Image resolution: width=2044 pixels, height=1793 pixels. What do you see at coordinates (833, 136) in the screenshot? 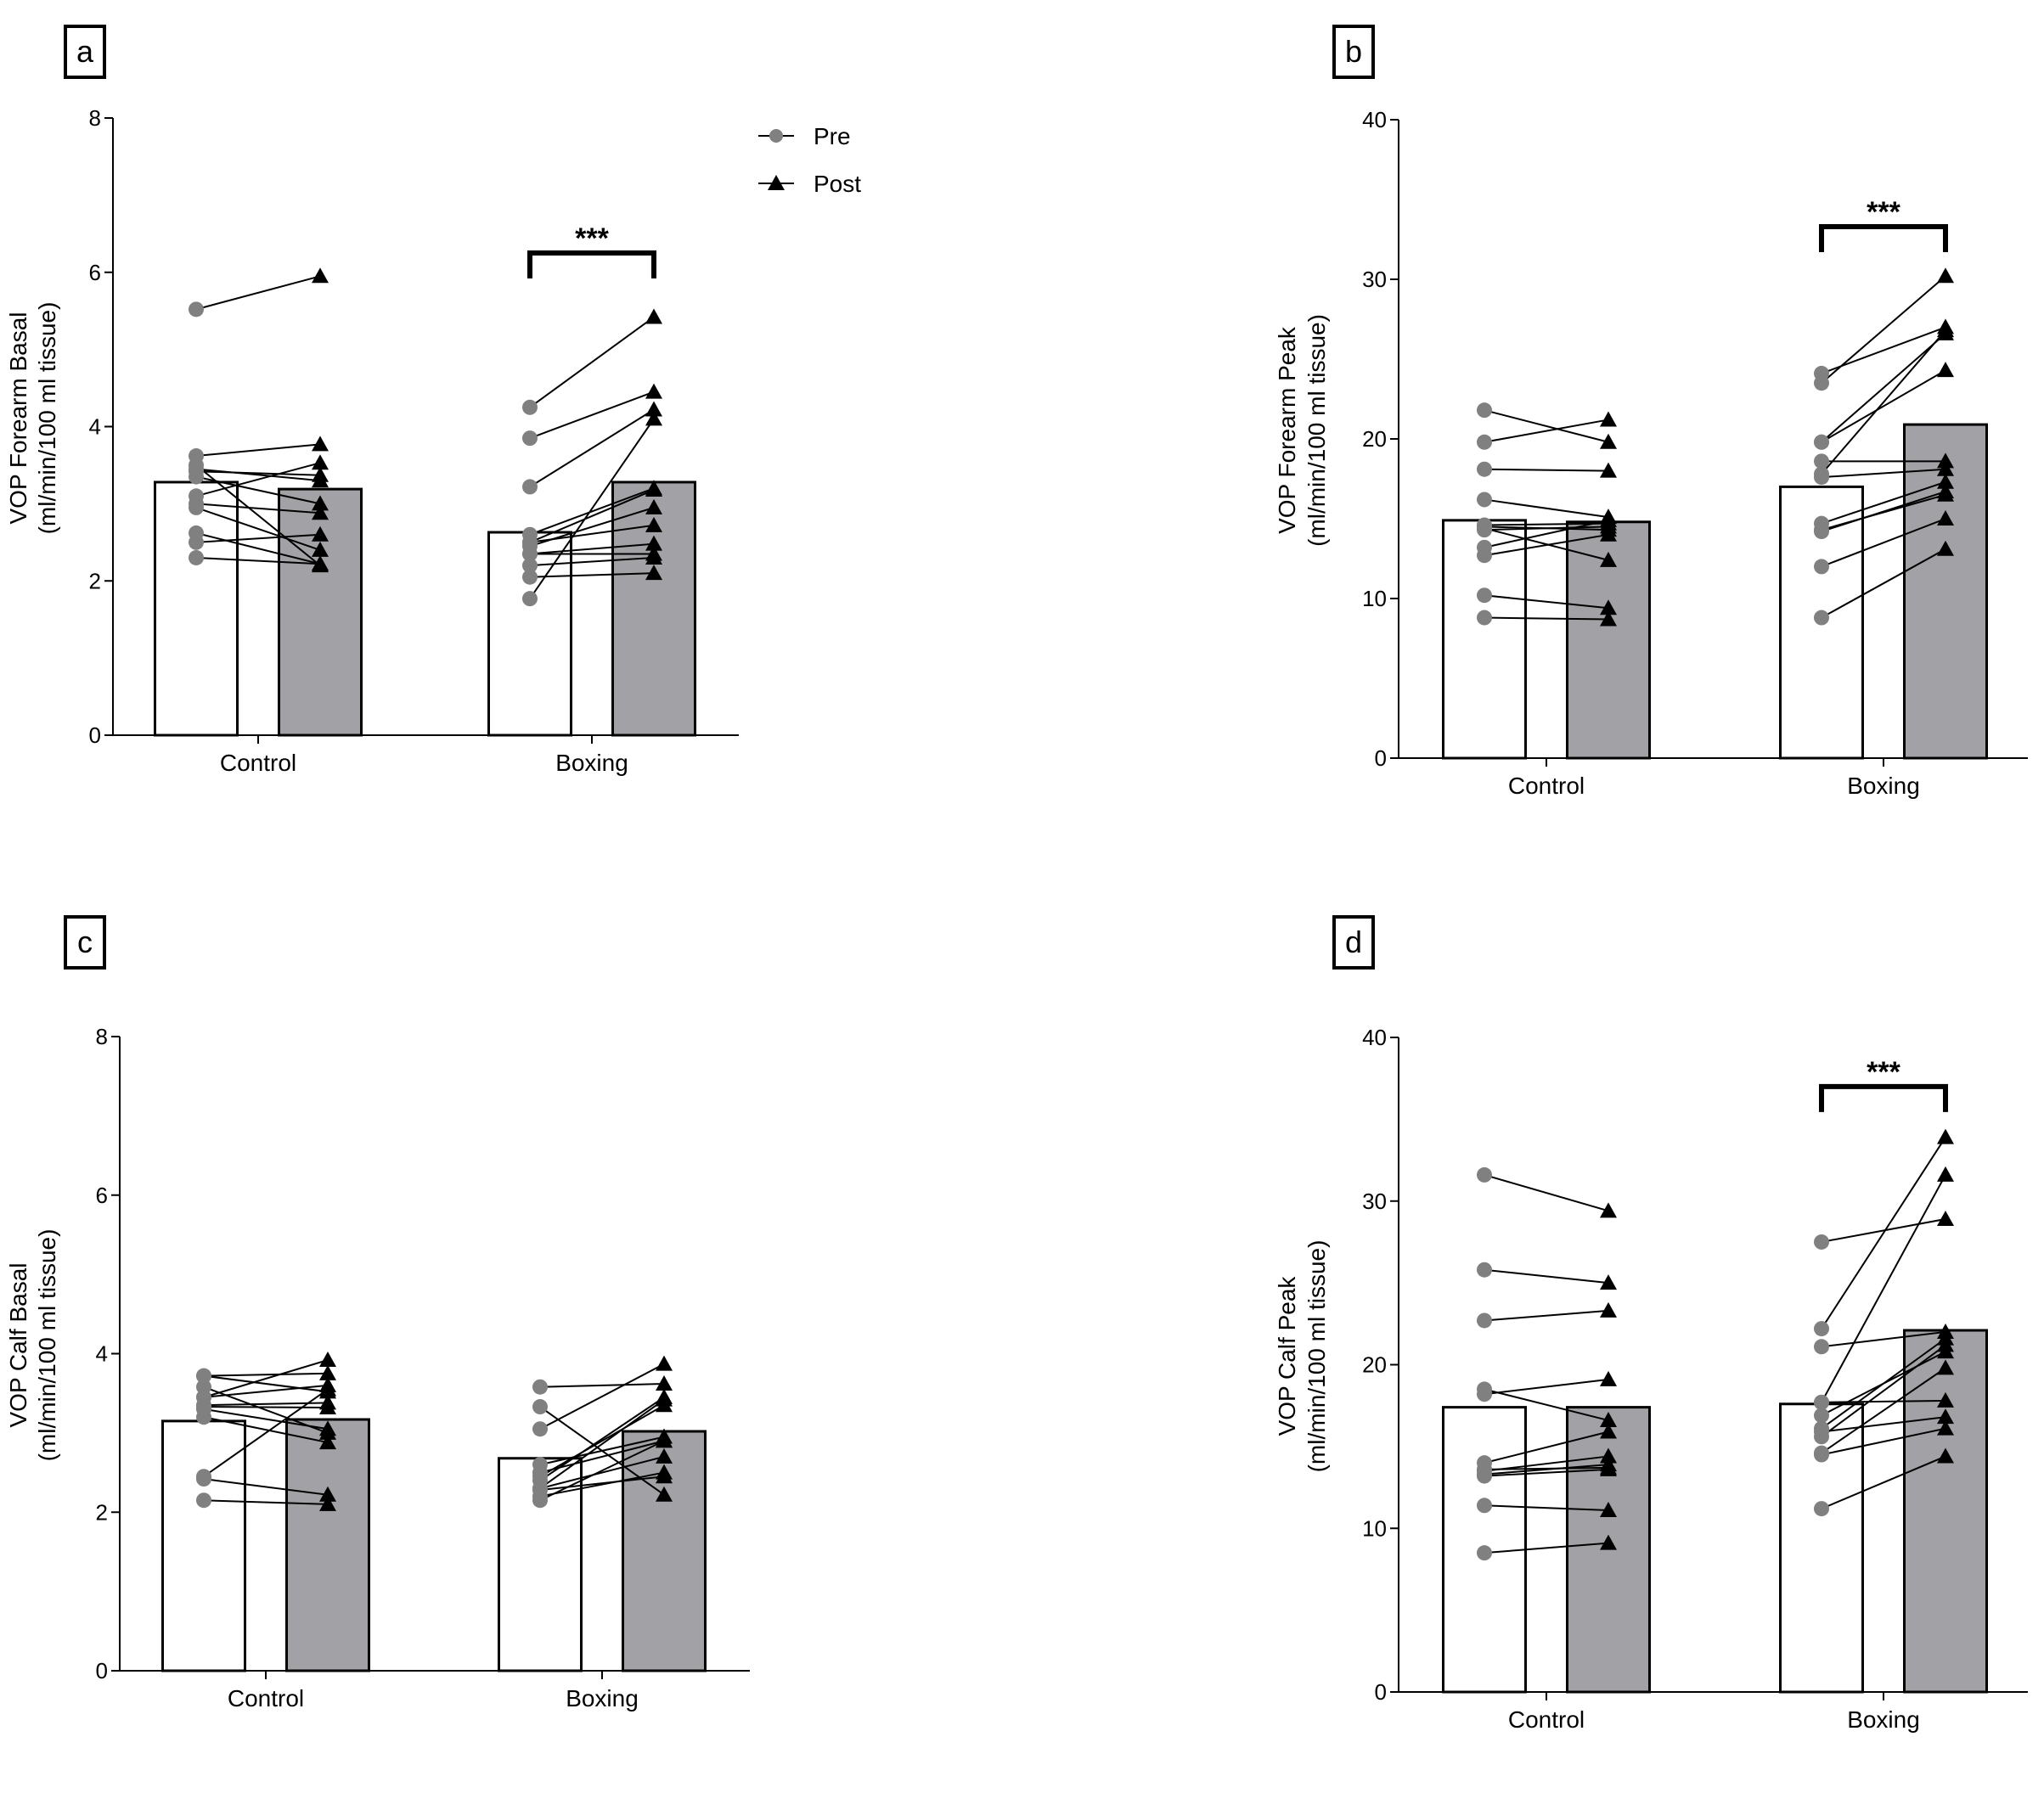
I see `legend-pre-label: Pre` at bounding box center [833, 136].